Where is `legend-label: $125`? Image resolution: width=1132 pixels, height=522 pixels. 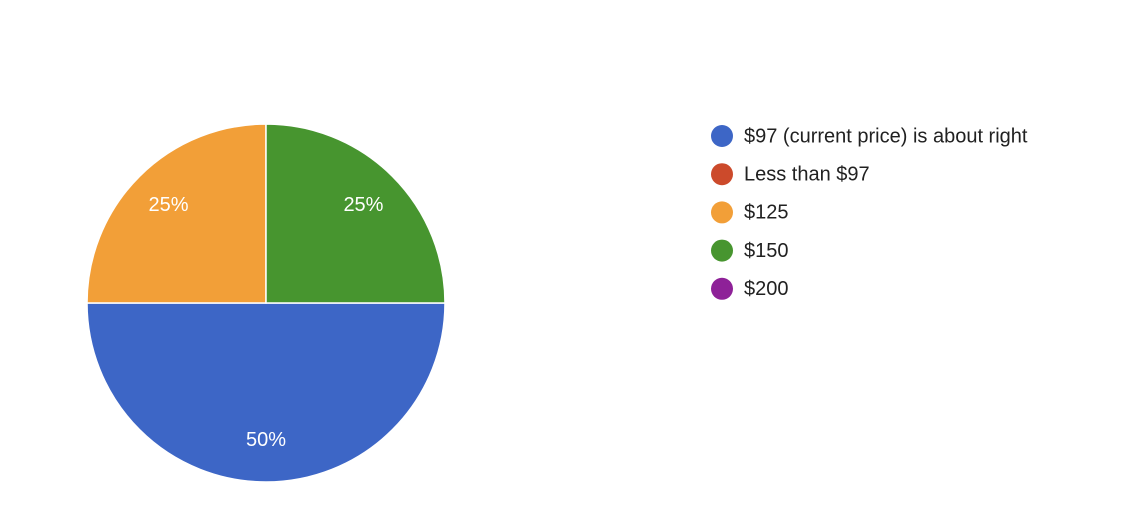
legend-label: $125 is located at coordinates (766, 213).